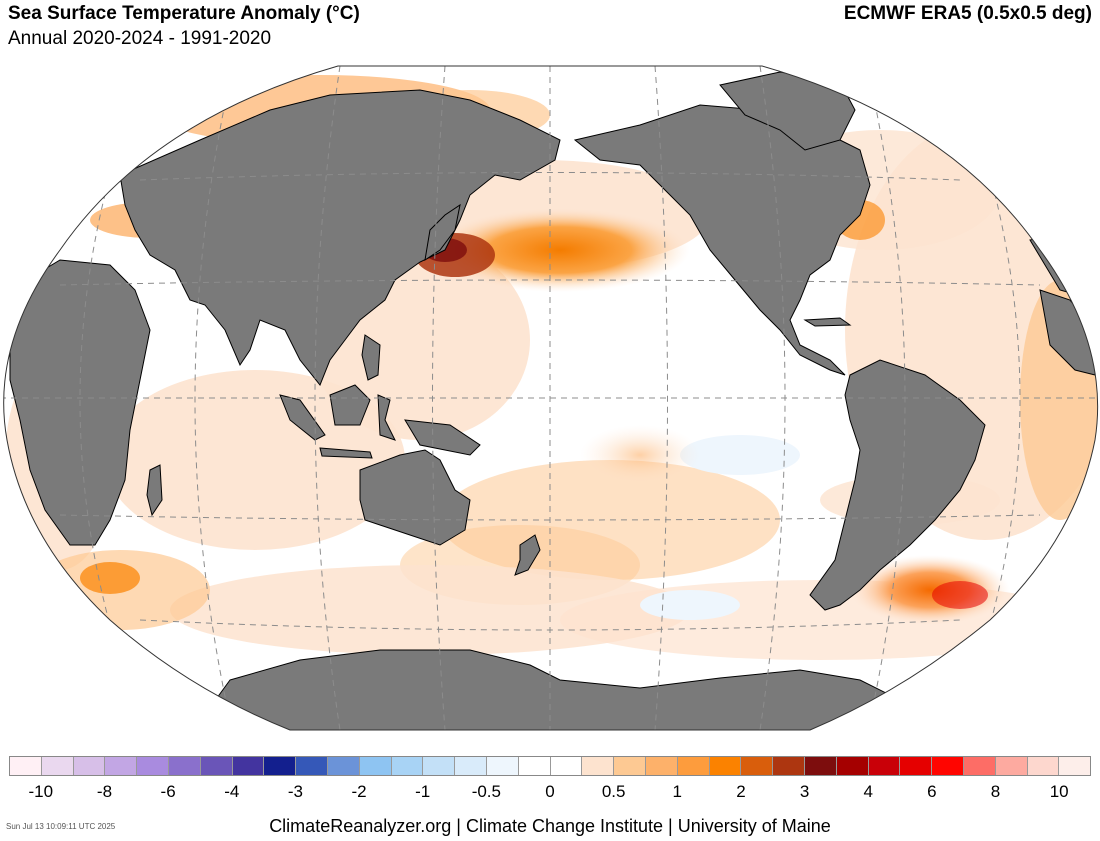 The width and height of the screenshot is (1100, 841). What do you see at coordinates (868, 791) in the screenshot?
I see `colorbar-tick-label: 4` at bounding box center [868, 791].